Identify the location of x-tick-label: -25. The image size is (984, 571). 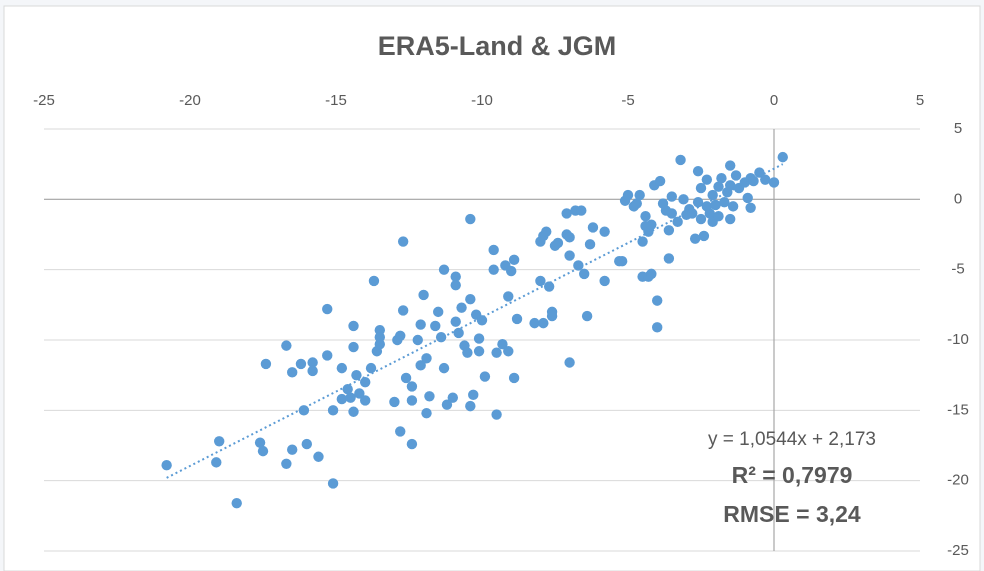
(44, 100).